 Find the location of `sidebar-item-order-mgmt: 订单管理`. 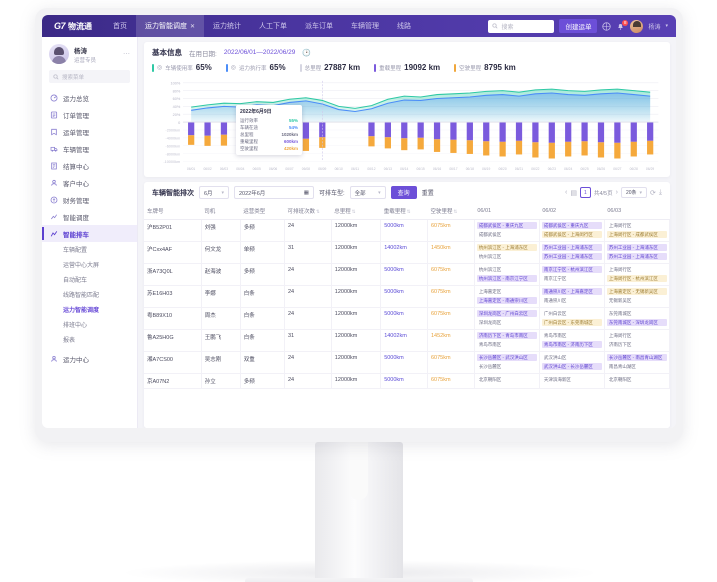

sidebar-item-order-mgmt: 订单管理 is located at coordinates (89, 114).